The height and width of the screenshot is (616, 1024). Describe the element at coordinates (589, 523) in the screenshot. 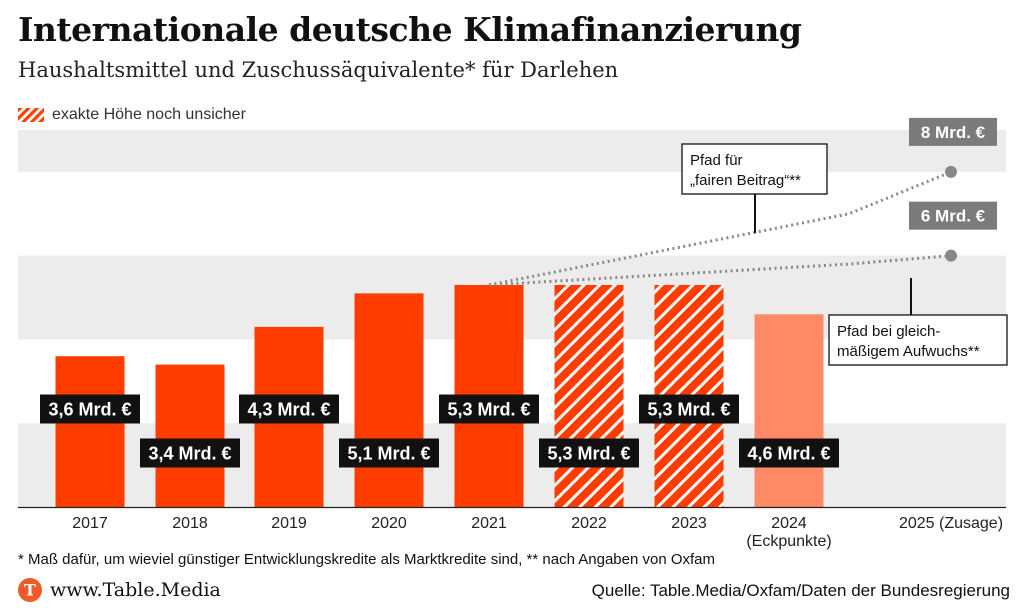

I see `tick-label-2022: 2022` at that location.